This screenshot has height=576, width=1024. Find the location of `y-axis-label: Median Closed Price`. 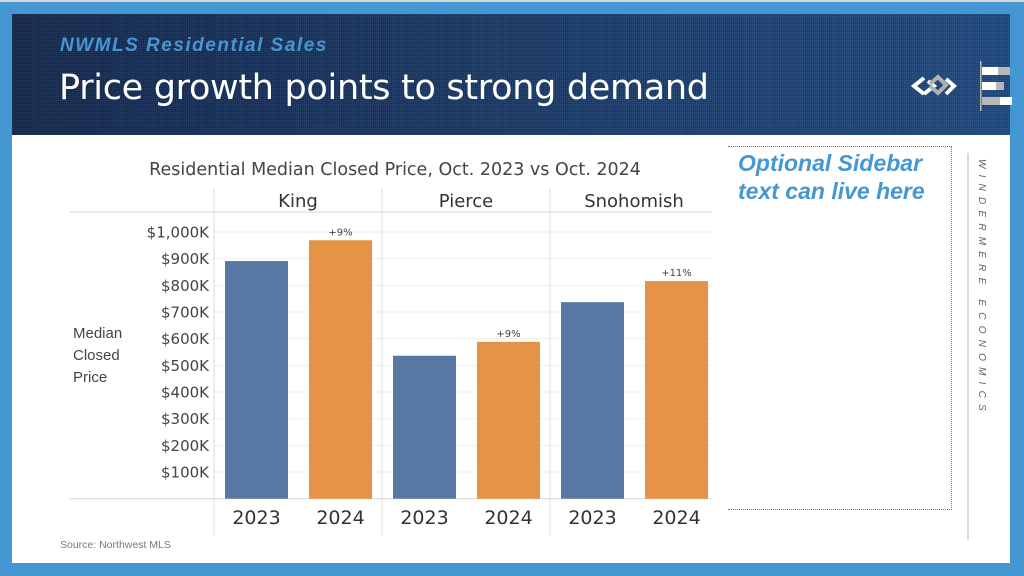

y-axis-label: Median Closed Price is located at coordinates (108, 356).